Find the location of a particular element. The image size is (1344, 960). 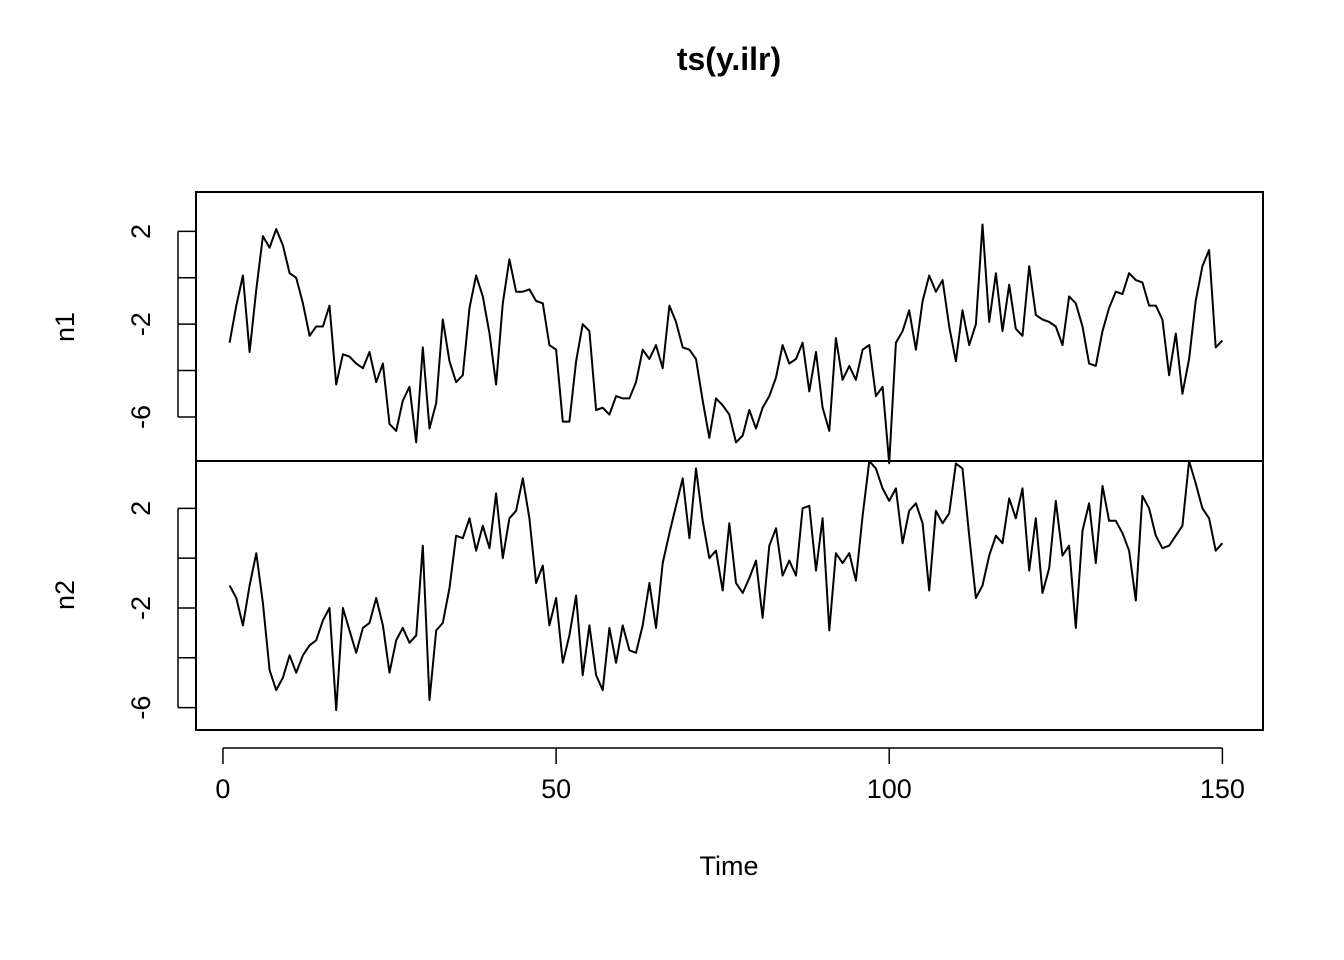

x-axis: 0 50 100 150 is located at coordinates (730, 775).